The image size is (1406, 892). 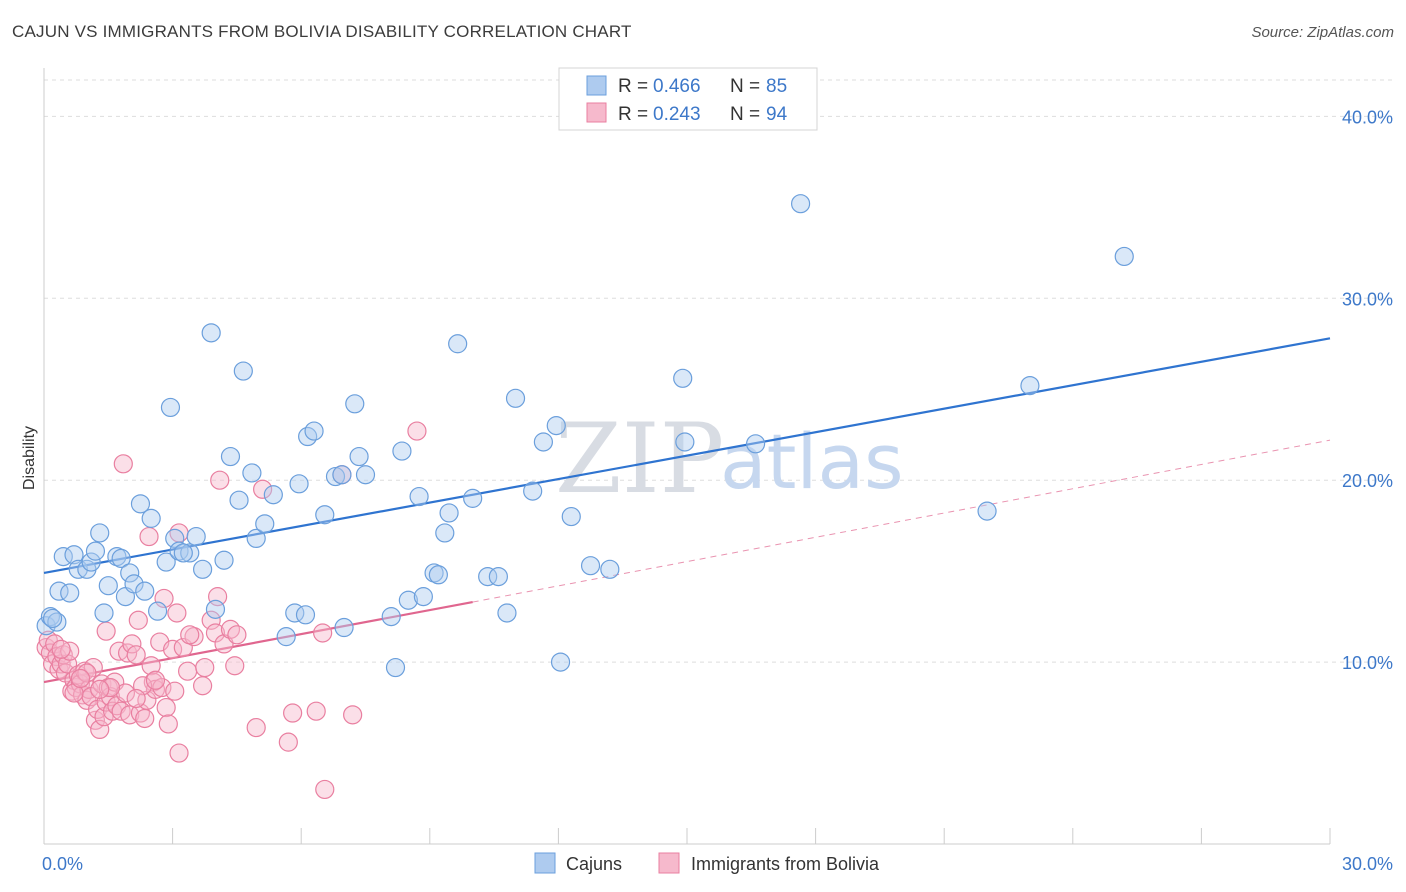 I want to click on y-tick-labels: 10.0% 20.0% 30.0% 40.0%, so click(x=1367, y=390).